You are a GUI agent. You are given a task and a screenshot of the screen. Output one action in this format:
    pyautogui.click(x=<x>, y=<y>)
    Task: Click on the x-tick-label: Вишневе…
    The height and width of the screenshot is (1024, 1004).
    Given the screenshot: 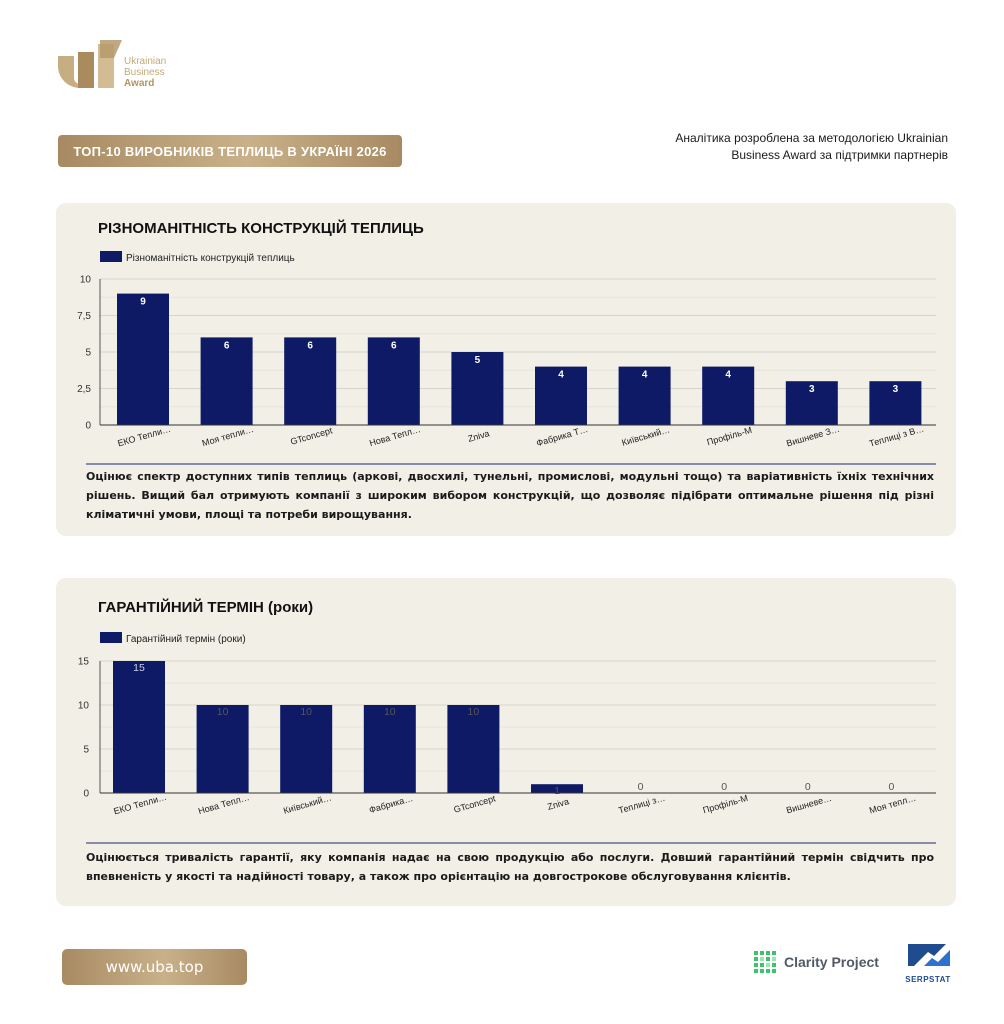 What is the action you would take?
    pyautogui.click(x=809, y=804)
    